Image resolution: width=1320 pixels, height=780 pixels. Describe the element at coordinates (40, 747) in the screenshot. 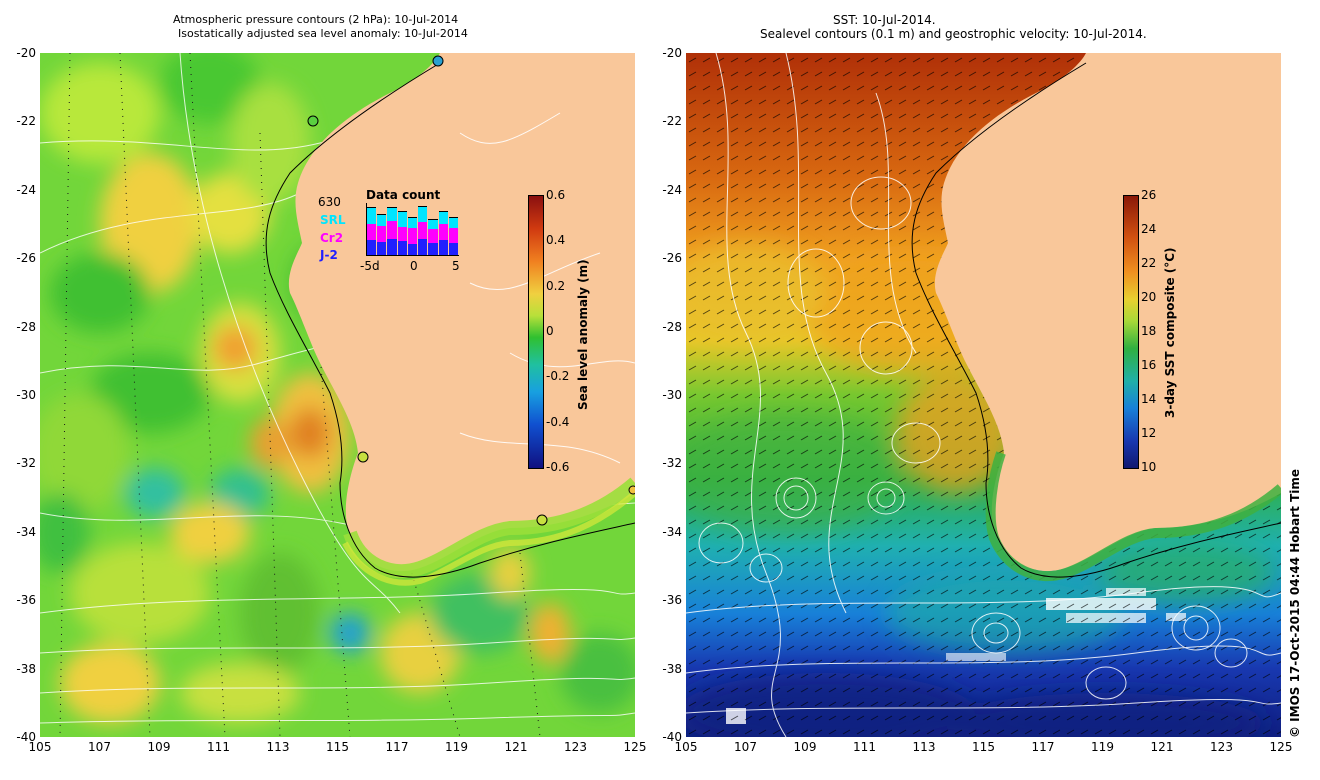

I see `left-x-tick: 105` at that location.